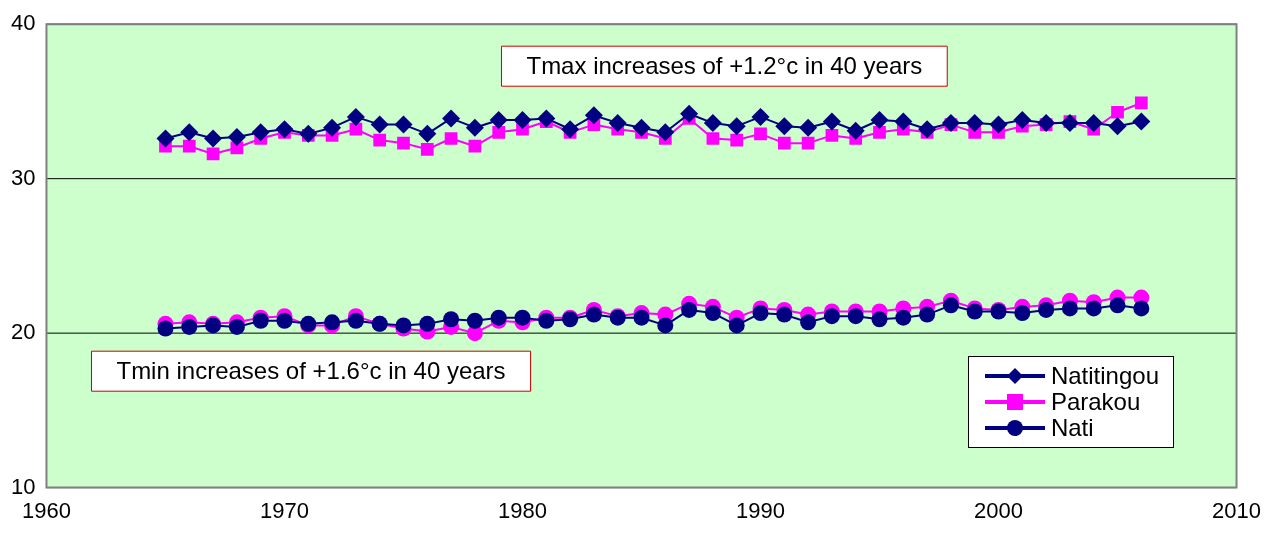  I want to click on x-tick-label: 1980, so click(522, 510).